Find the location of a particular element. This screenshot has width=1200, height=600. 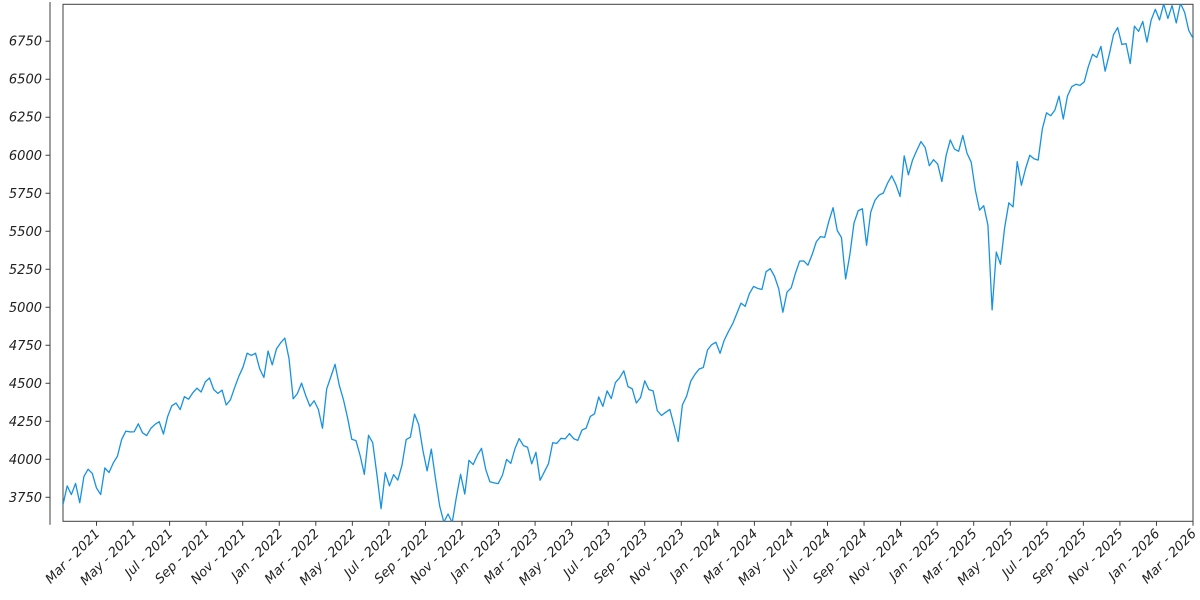

y-tick-label: 5000 is located at coordinates (25, 308).